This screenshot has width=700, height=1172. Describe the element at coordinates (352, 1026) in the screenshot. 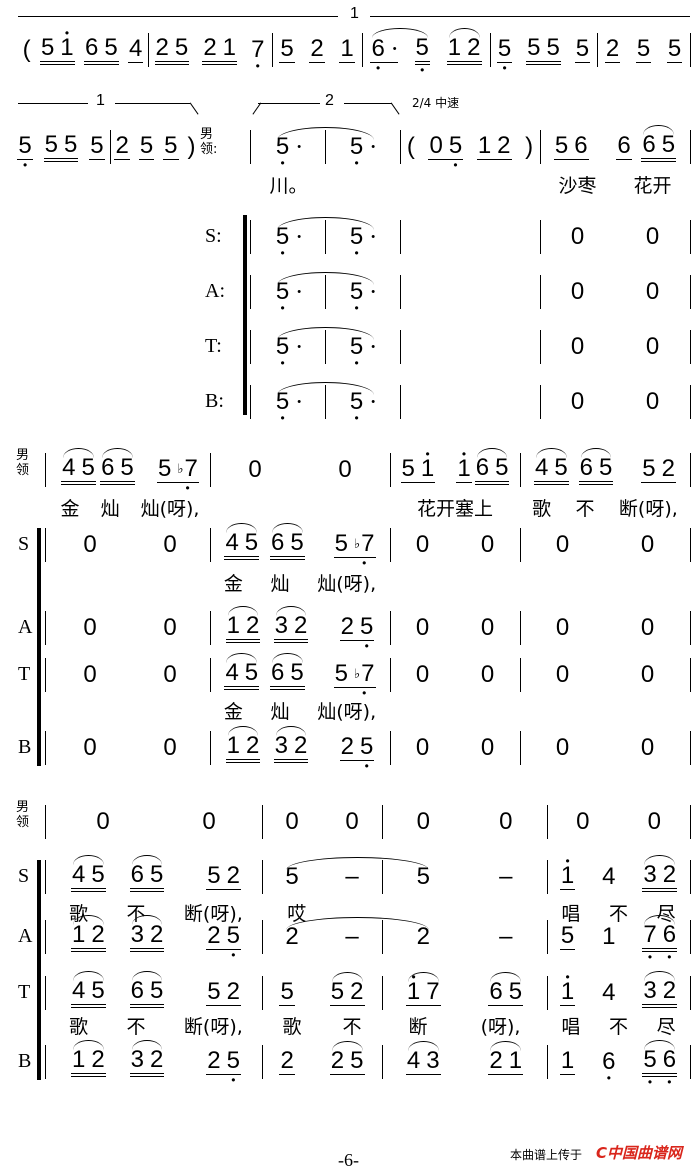

I see `lyric-word: 不` at that location.